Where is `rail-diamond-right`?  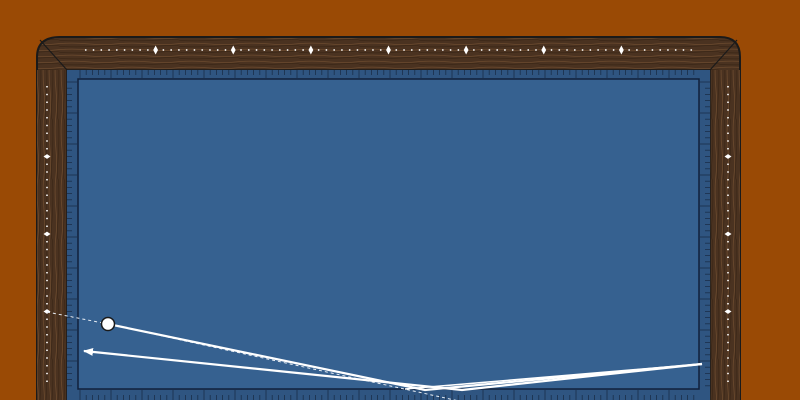
rail-diamond-right is located at coordinates (728, 234).